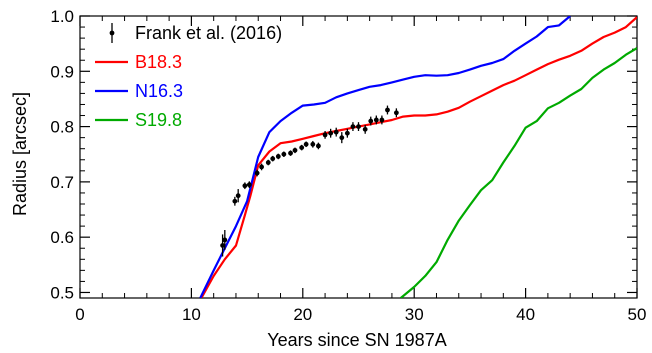  Describe the element at coordinates (188, 76) in the screenshot. I see `legend: Frank et al. (2016) B18.3 N16.3 S19.8` at that location.